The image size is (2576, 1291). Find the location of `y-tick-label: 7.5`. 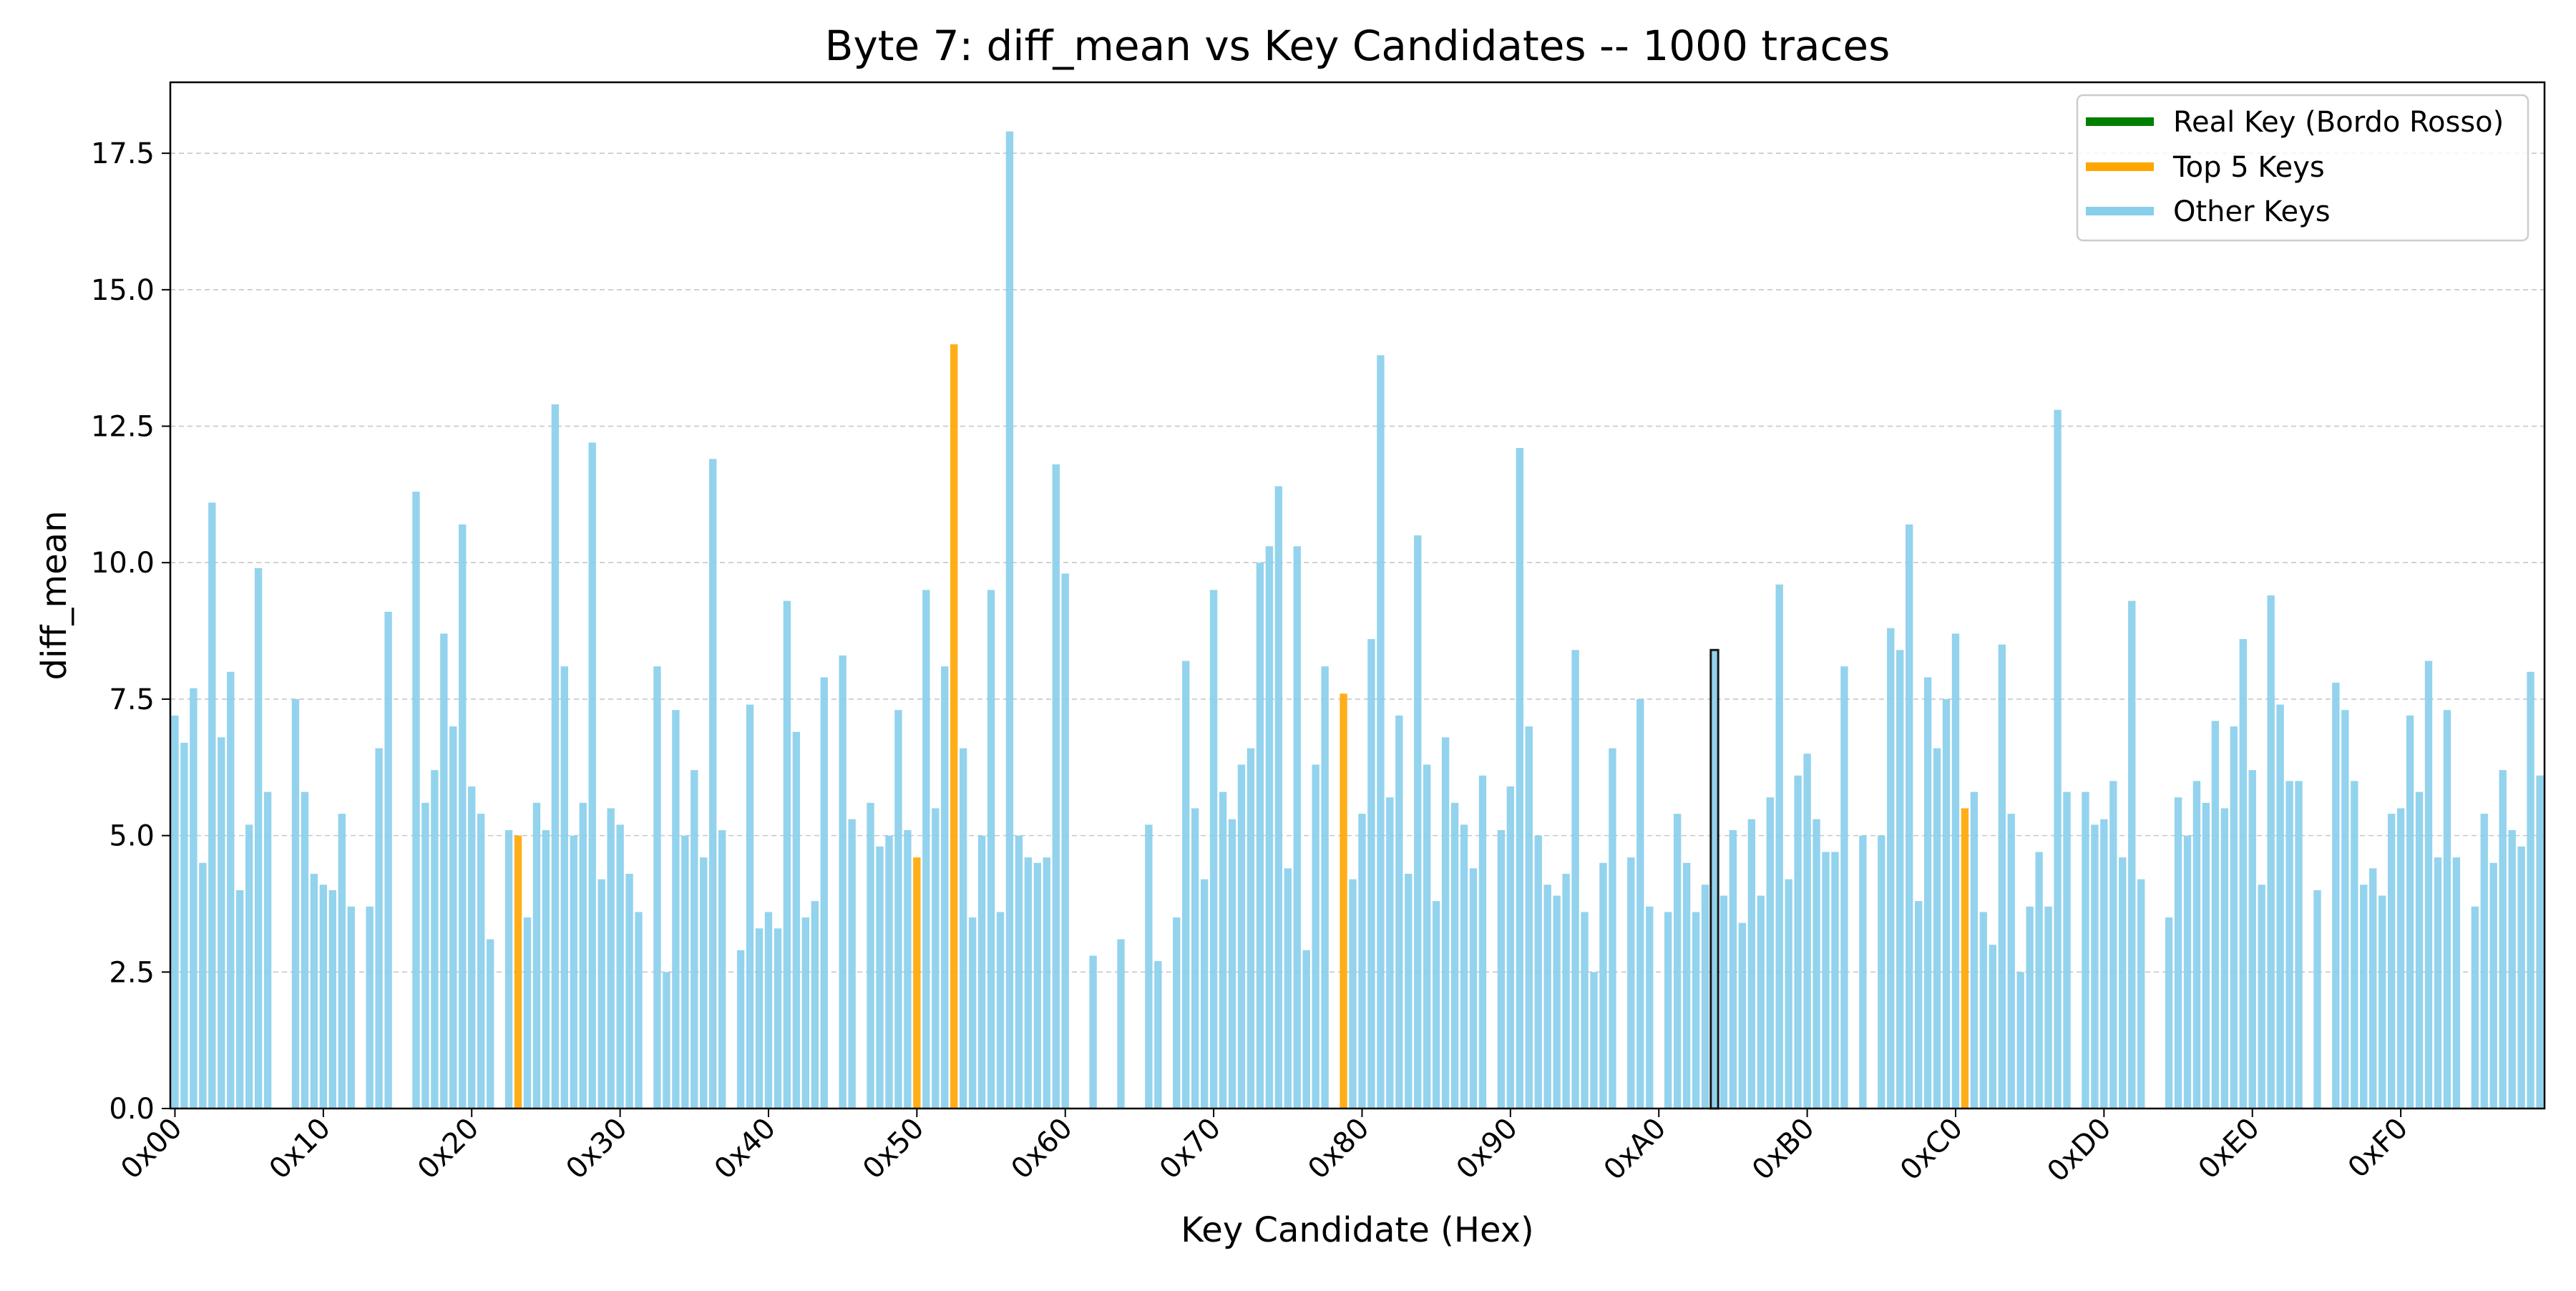

y-tick-label: 7.5 is located at coordinates (132, 699).